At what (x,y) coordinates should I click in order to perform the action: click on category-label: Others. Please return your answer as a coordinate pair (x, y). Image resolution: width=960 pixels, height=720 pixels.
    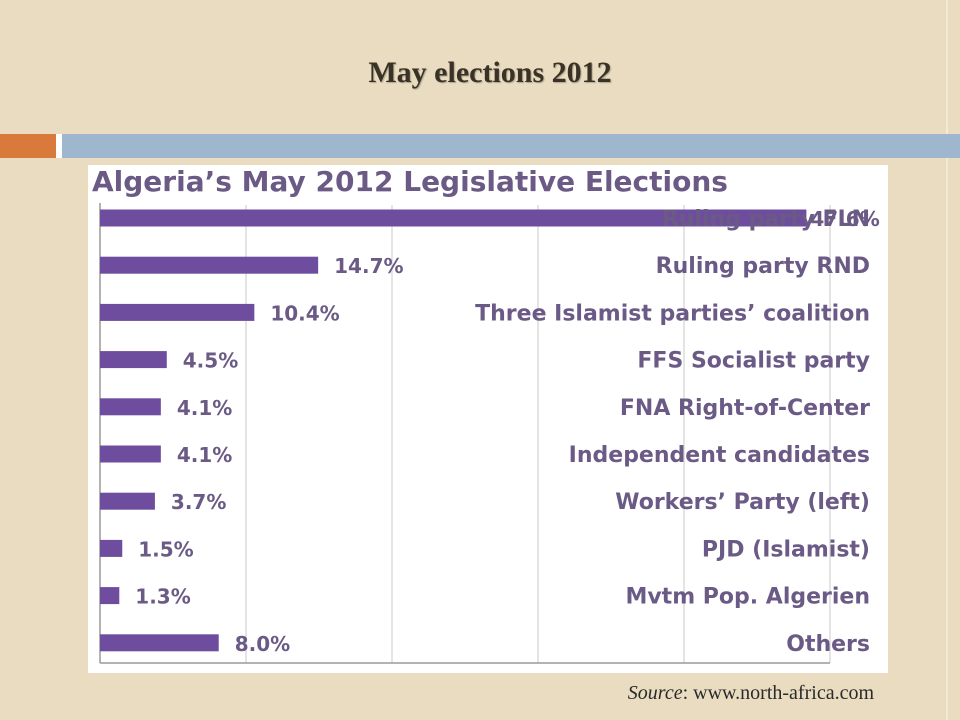
    Looking at the image, I should click on (828, 644).